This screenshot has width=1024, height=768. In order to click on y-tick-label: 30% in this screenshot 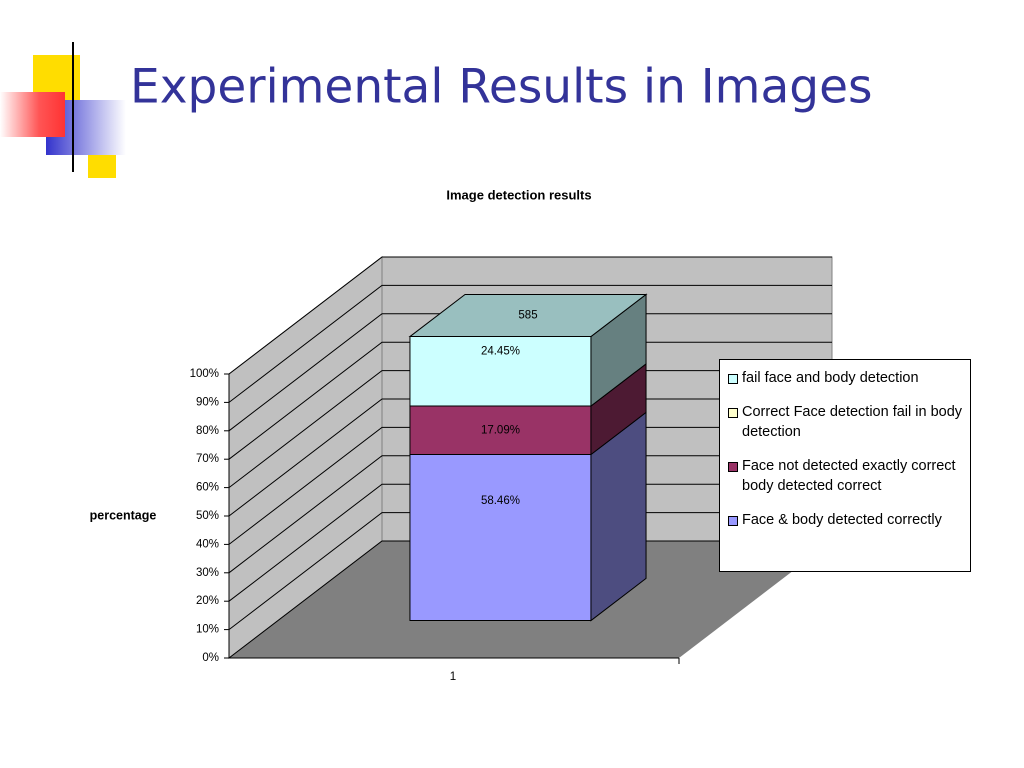, I will do `click(207, 573)`.